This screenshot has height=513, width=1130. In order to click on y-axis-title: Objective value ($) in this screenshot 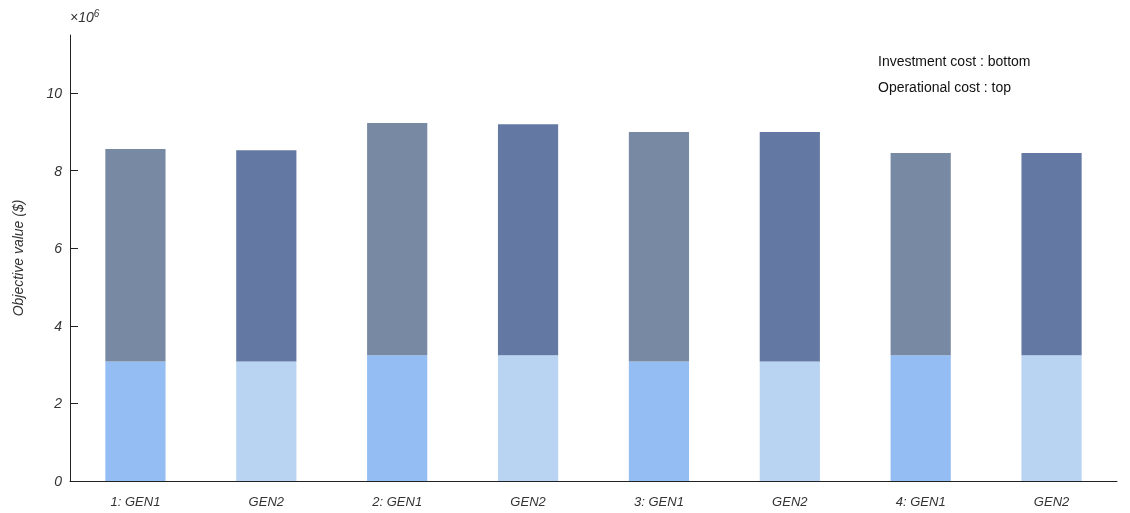, I will do `click(18, 258)`.